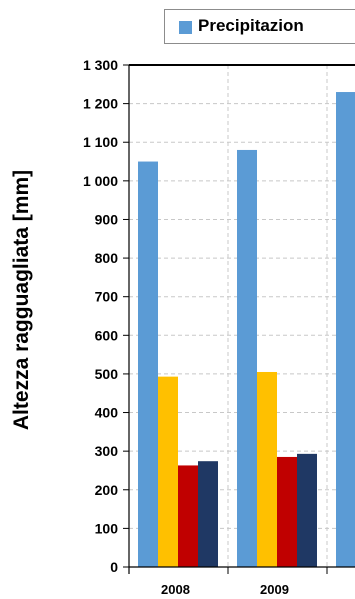  I want to click on y-tick-label-700: 700, so click(107, 297).